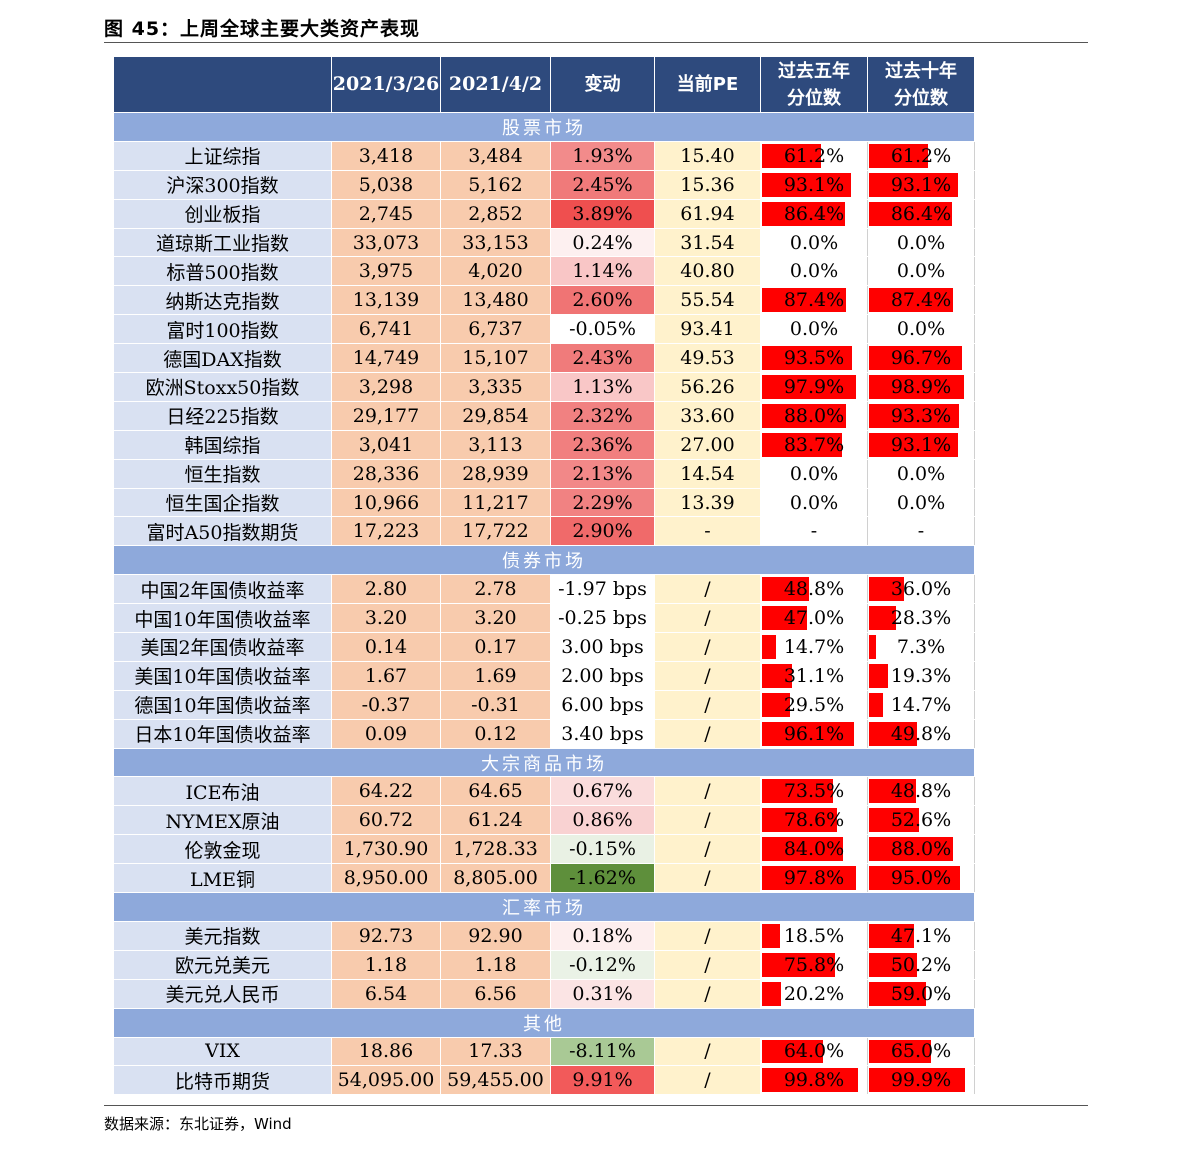 This screenshot has height=1150, width=1191. What do you see at coordinates (602, 531) in the screenshot?
I see `change-cell: 2.90%` at bounding box center [602, 531].